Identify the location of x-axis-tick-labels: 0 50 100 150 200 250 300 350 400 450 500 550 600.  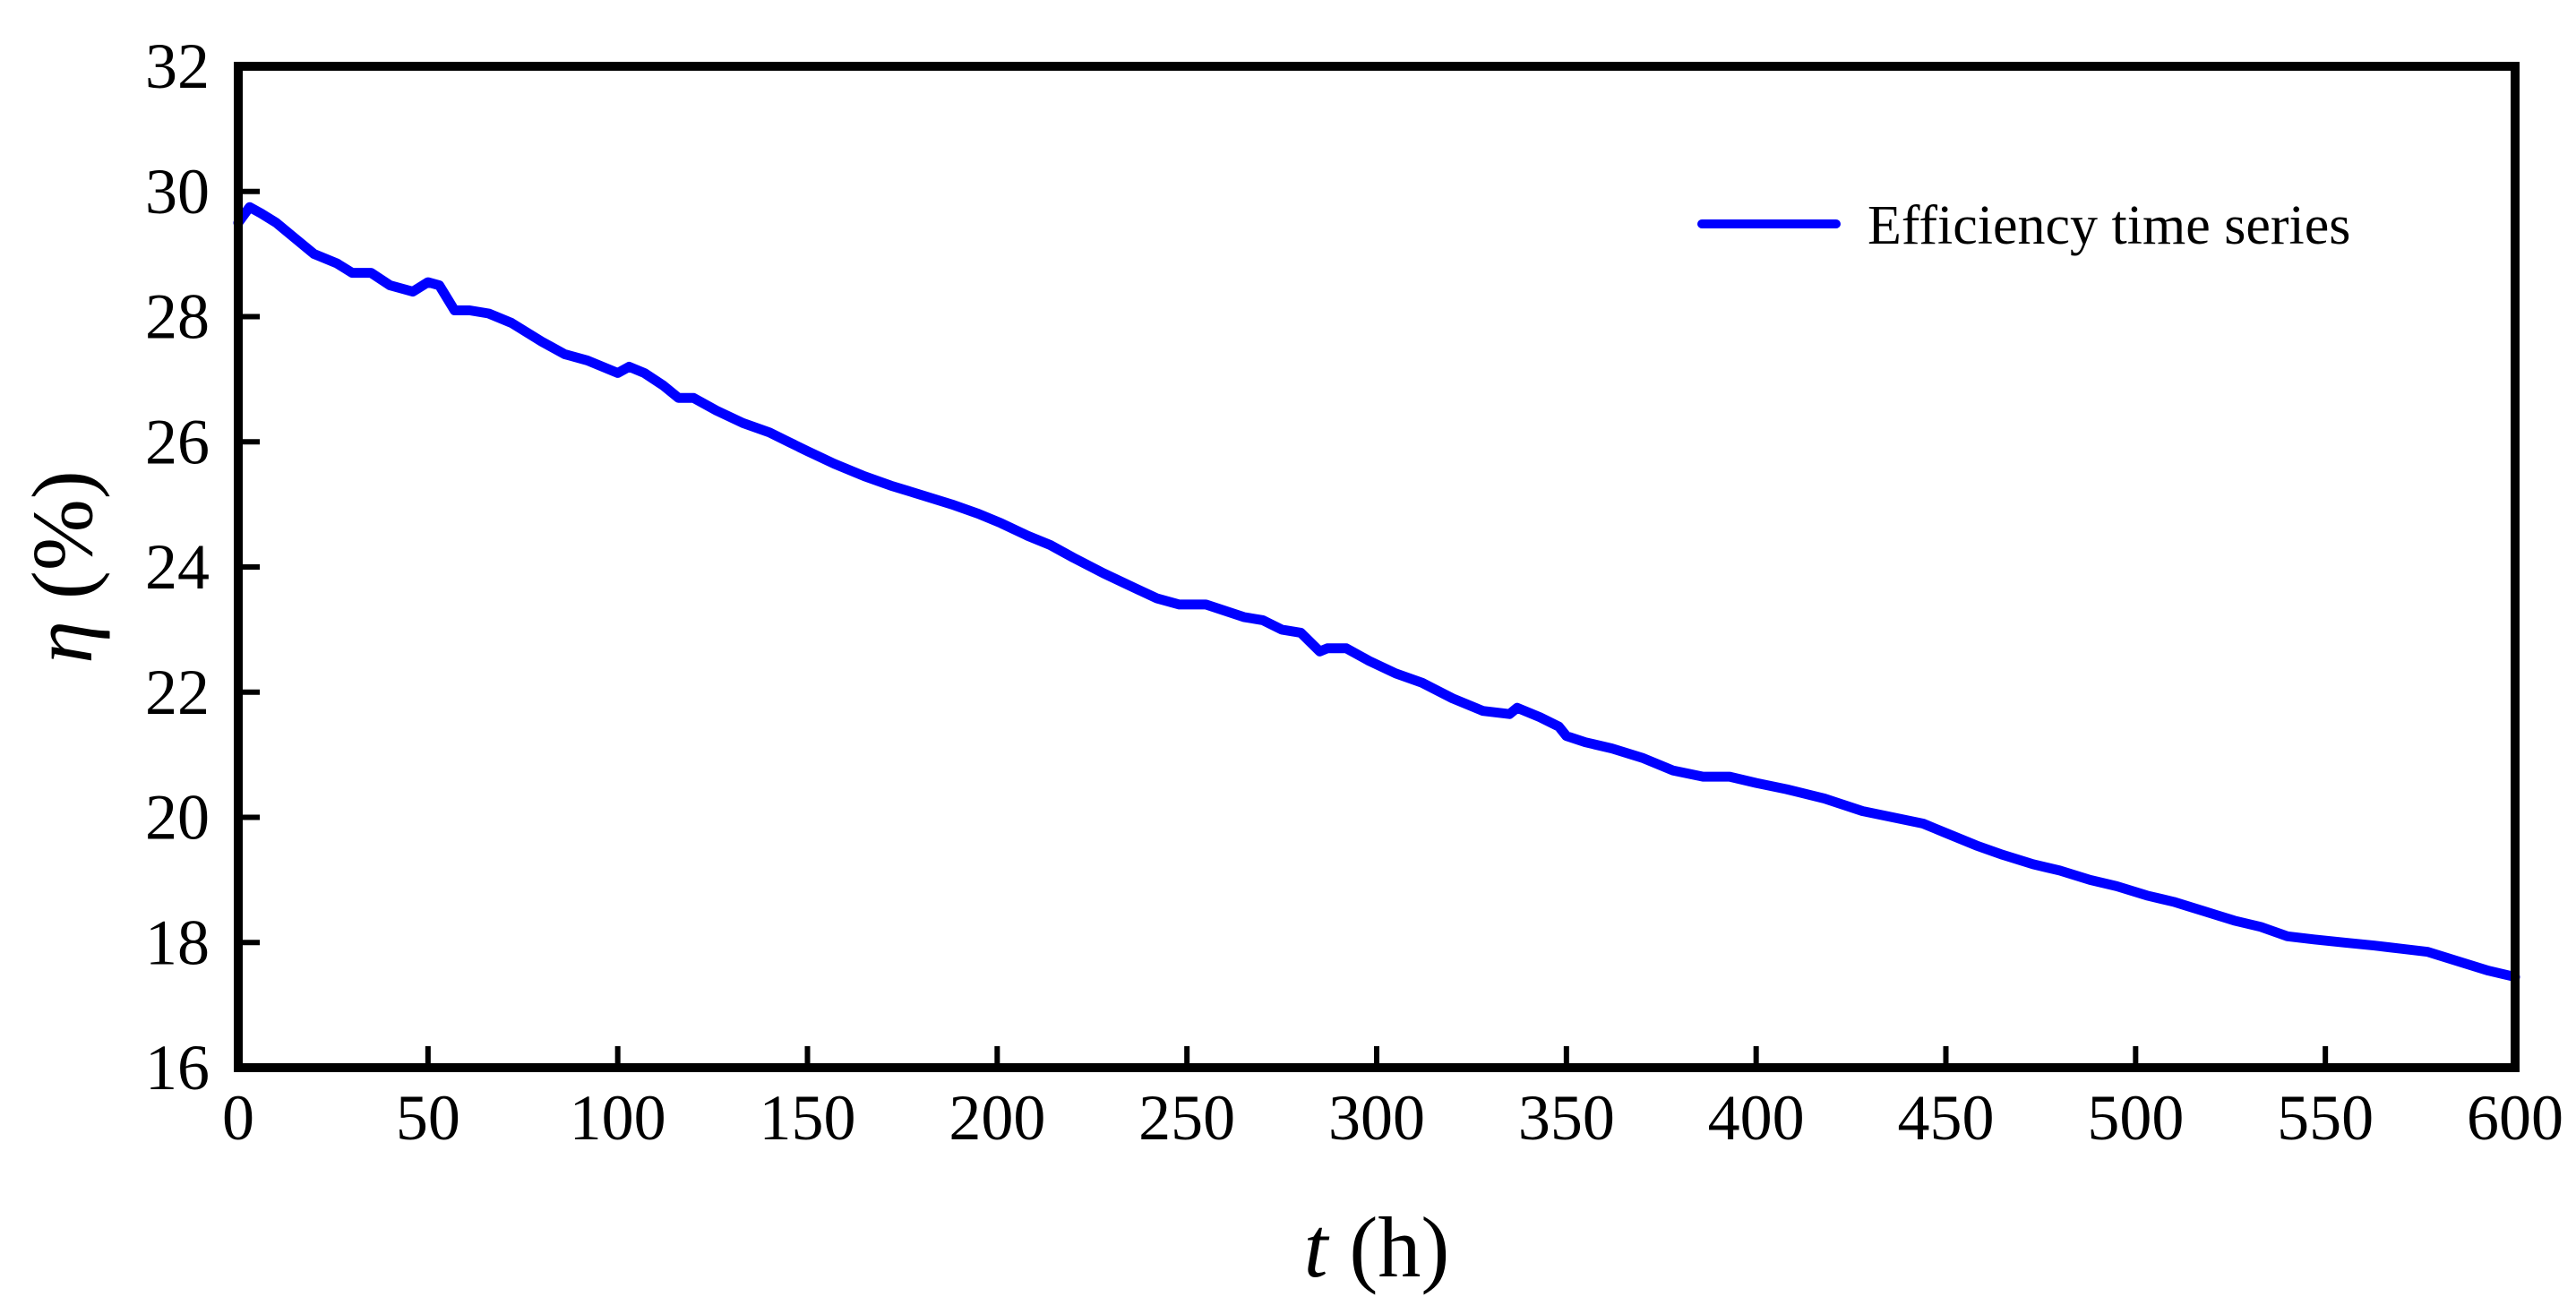
(1392, 1118).